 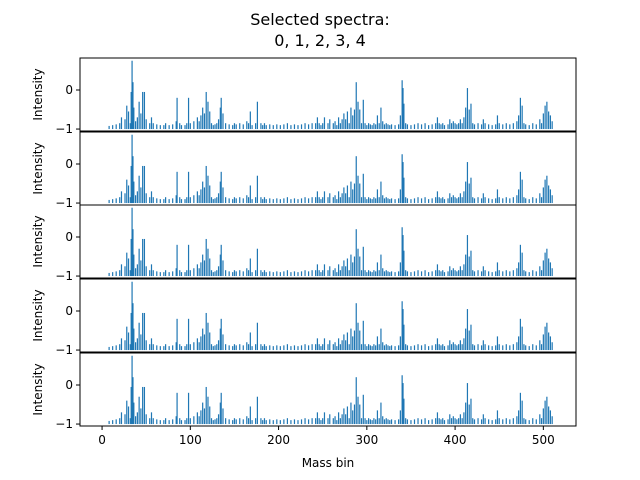 What do you see at coordinates (328, 463) in the screenshot?
I see `x-axis-label: Mass bin` at bounding box center [328, 463].